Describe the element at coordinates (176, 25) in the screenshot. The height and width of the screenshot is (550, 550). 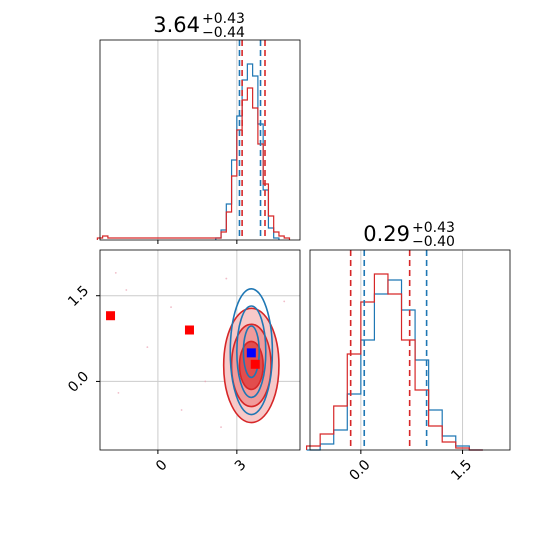
I see `title-param-1: 3.64` at that location.